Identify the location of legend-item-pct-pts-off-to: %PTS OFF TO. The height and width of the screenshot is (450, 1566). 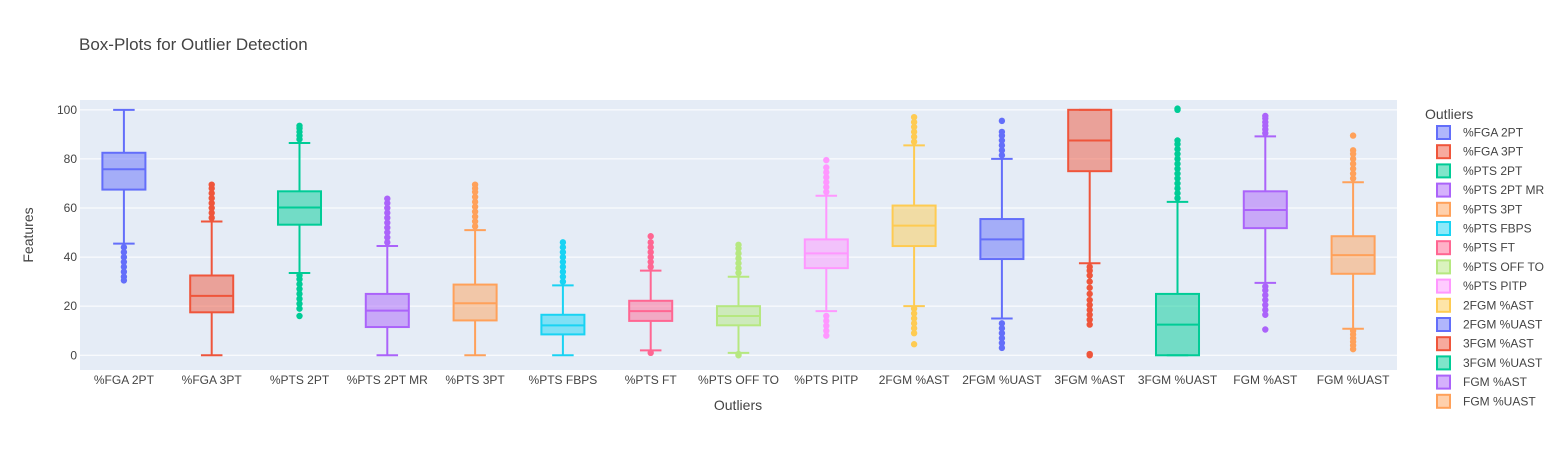
(1490, 267).